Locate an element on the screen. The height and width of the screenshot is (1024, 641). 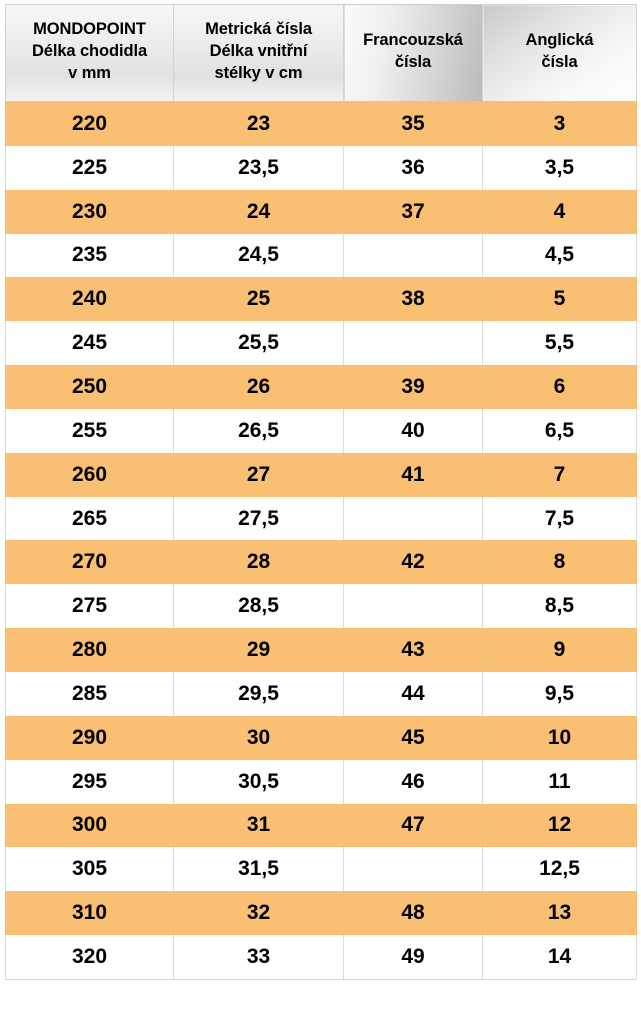
cell-mondopoint: 310 is located at coordinates (89, 913).